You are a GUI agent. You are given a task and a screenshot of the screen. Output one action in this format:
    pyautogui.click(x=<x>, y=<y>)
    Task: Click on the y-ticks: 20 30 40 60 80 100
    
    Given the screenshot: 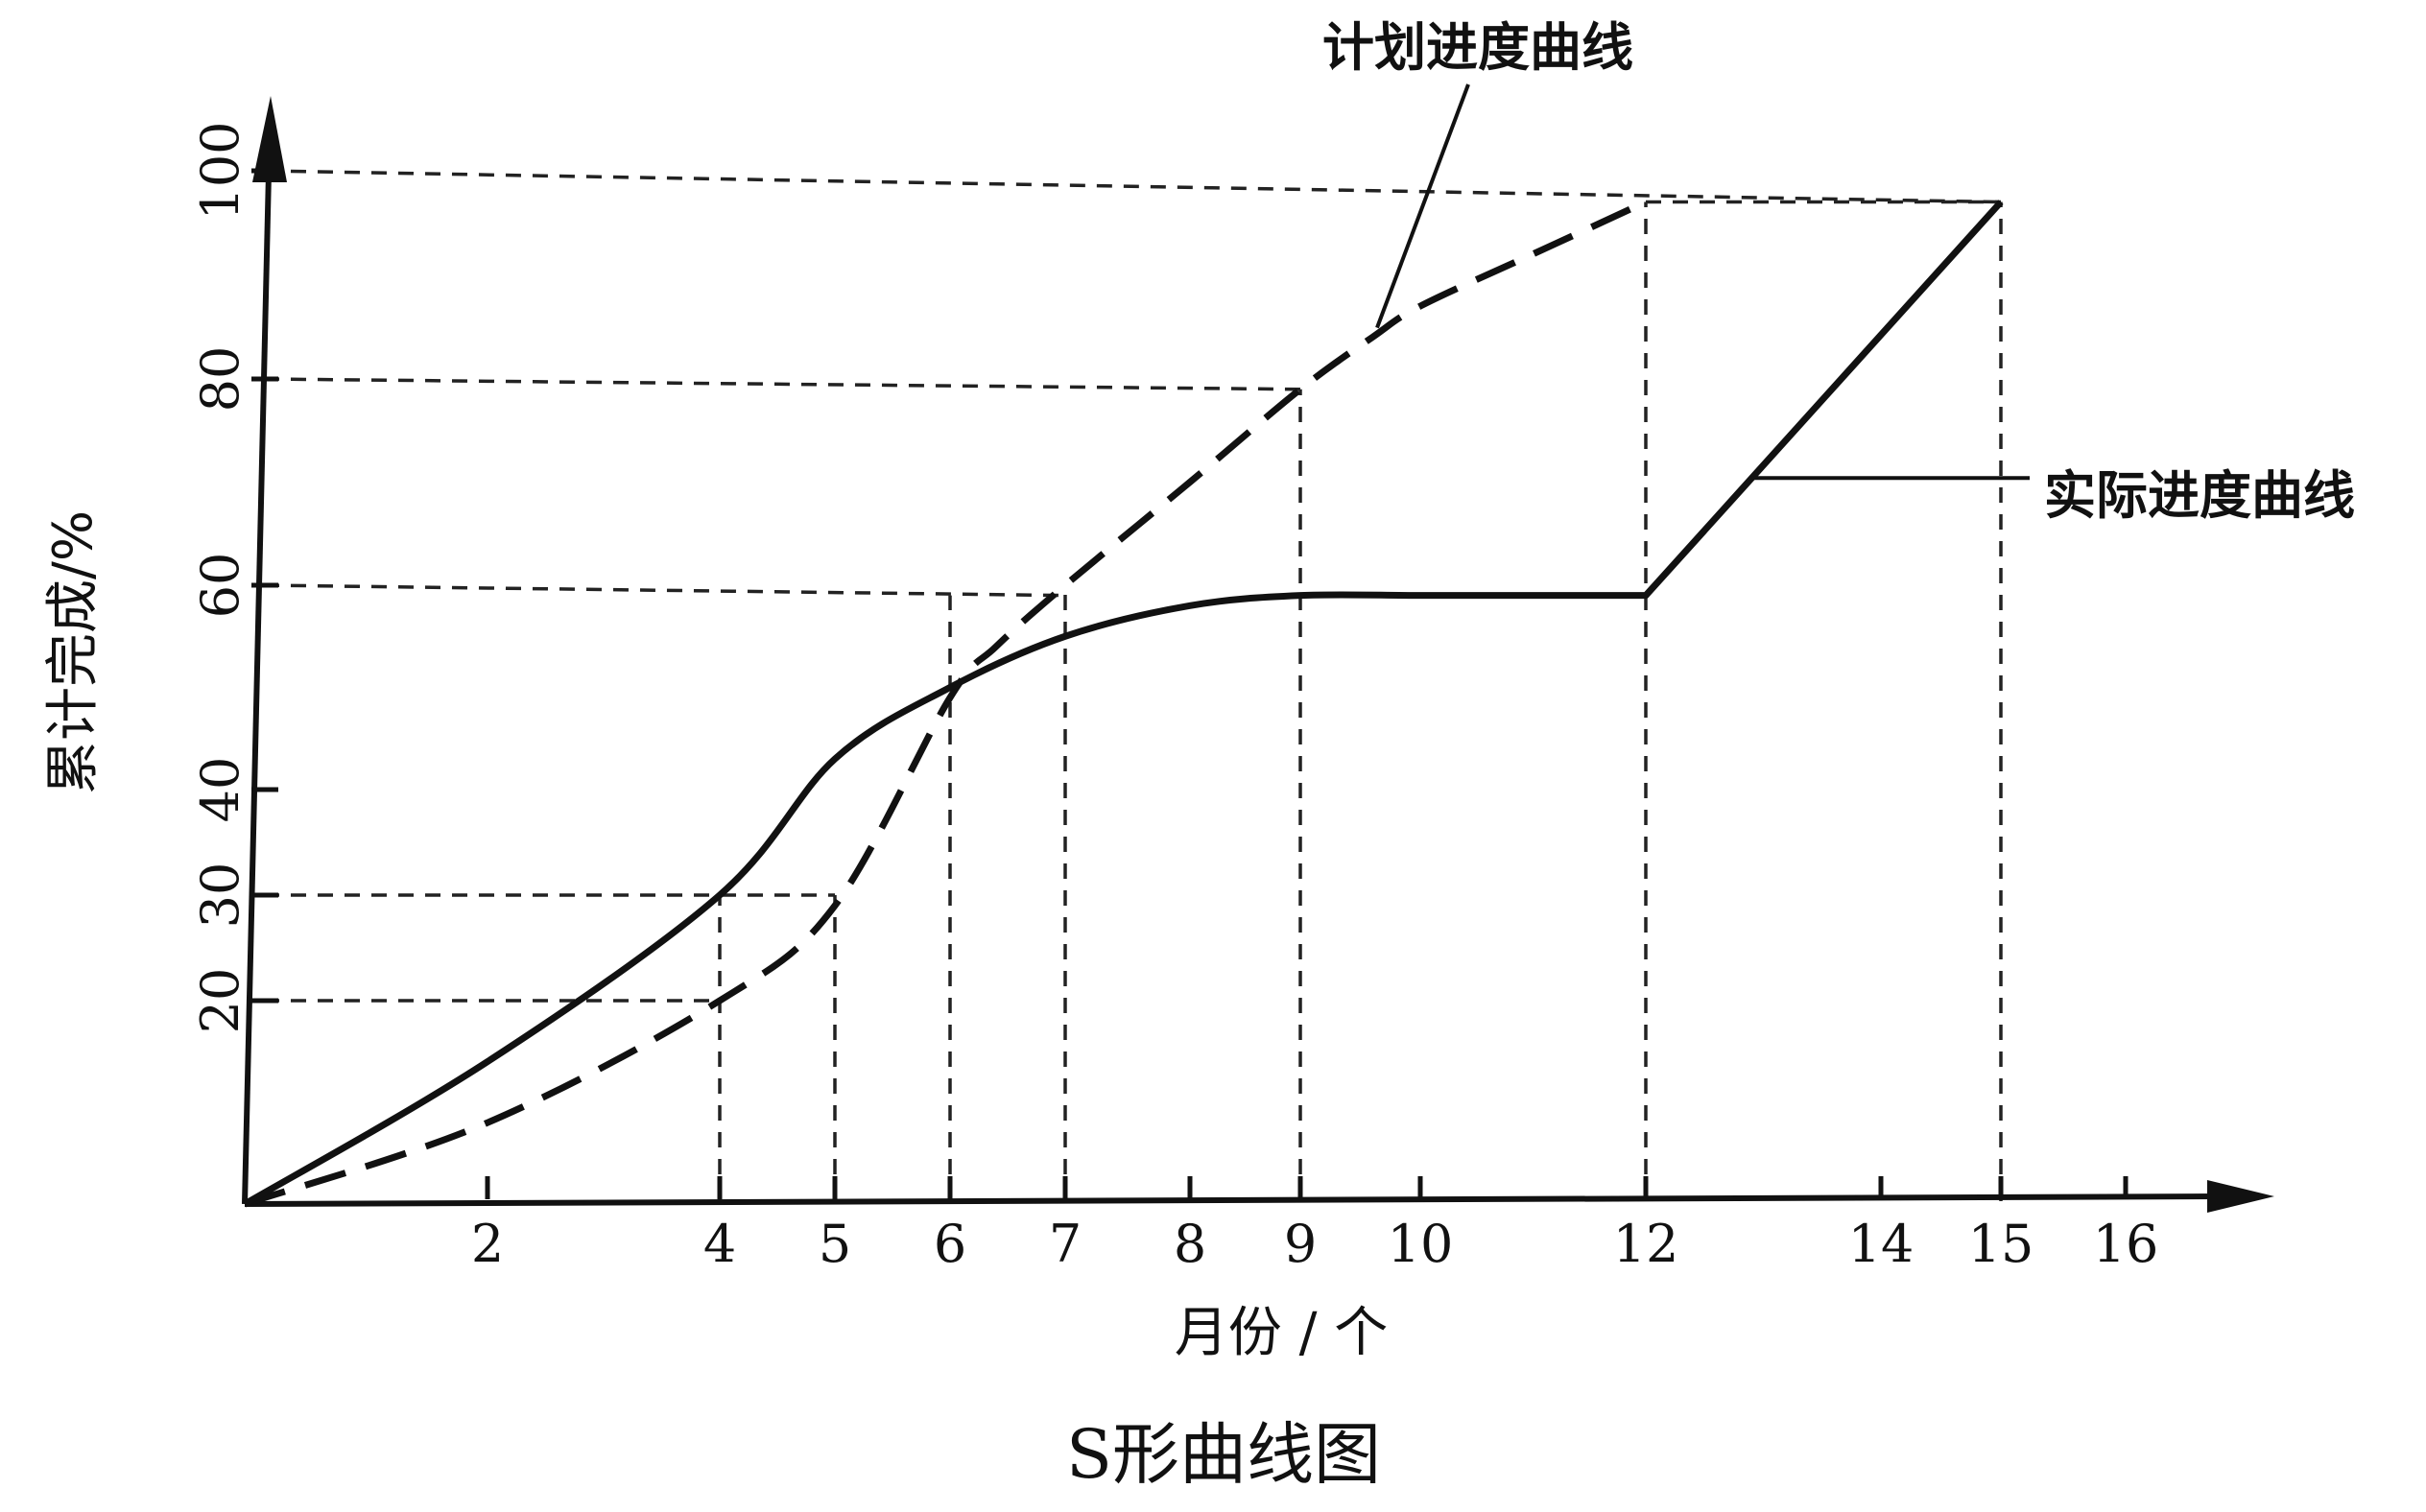 What is the action you would take?
    pyautogui.click(x=234, y=577)
    